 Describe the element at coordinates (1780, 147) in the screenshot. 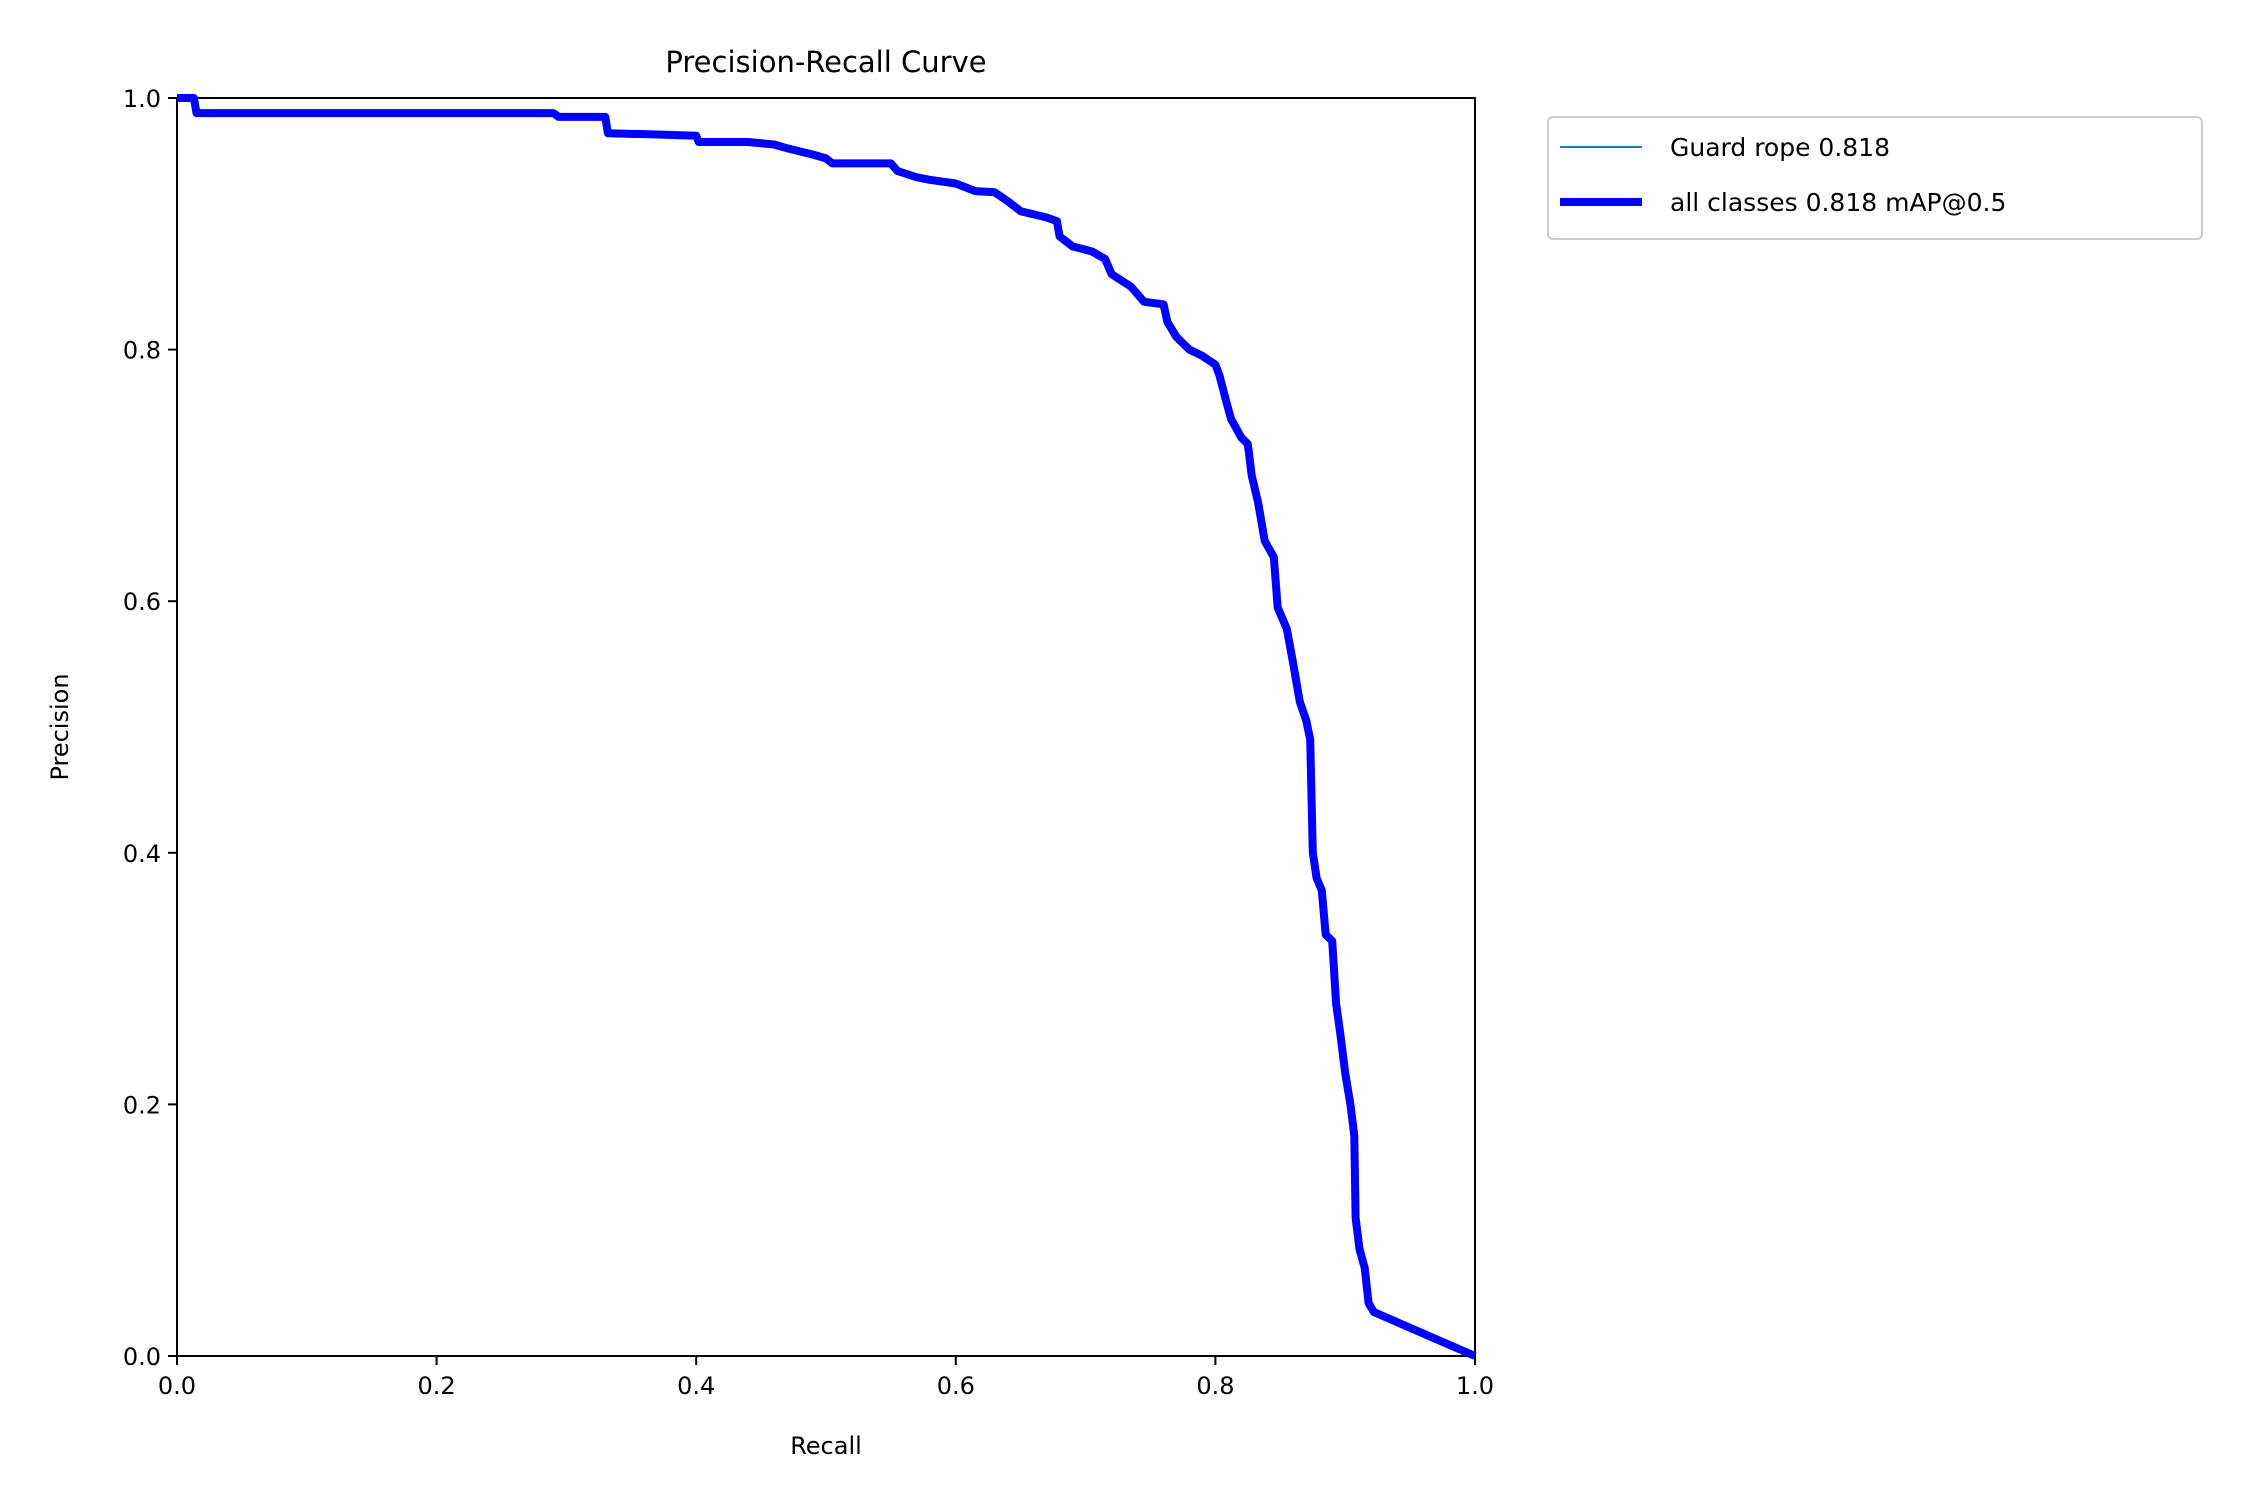

I see `legend-label-guard-rope: Guard rope 0.818` at that location.